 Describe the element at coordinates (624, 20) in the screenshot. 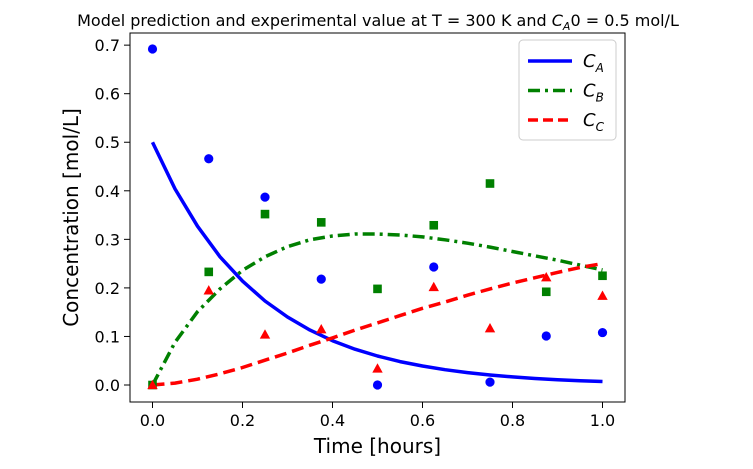

I see `chart-title-suffix: 0 = 0.5 mol/L` at that location.